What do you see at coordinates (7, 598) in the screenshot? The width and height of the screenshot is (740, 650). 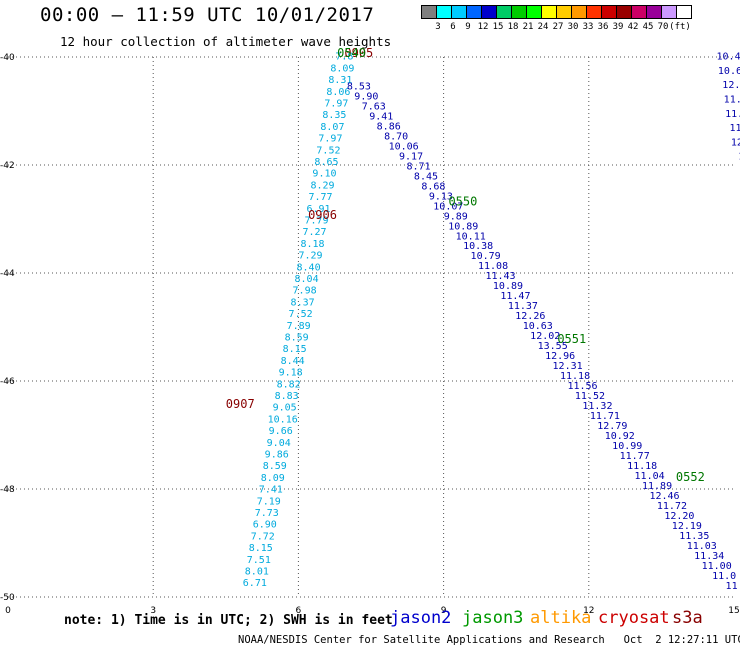 I see `y-tick-label: -50` at bounding box center [7, 598].